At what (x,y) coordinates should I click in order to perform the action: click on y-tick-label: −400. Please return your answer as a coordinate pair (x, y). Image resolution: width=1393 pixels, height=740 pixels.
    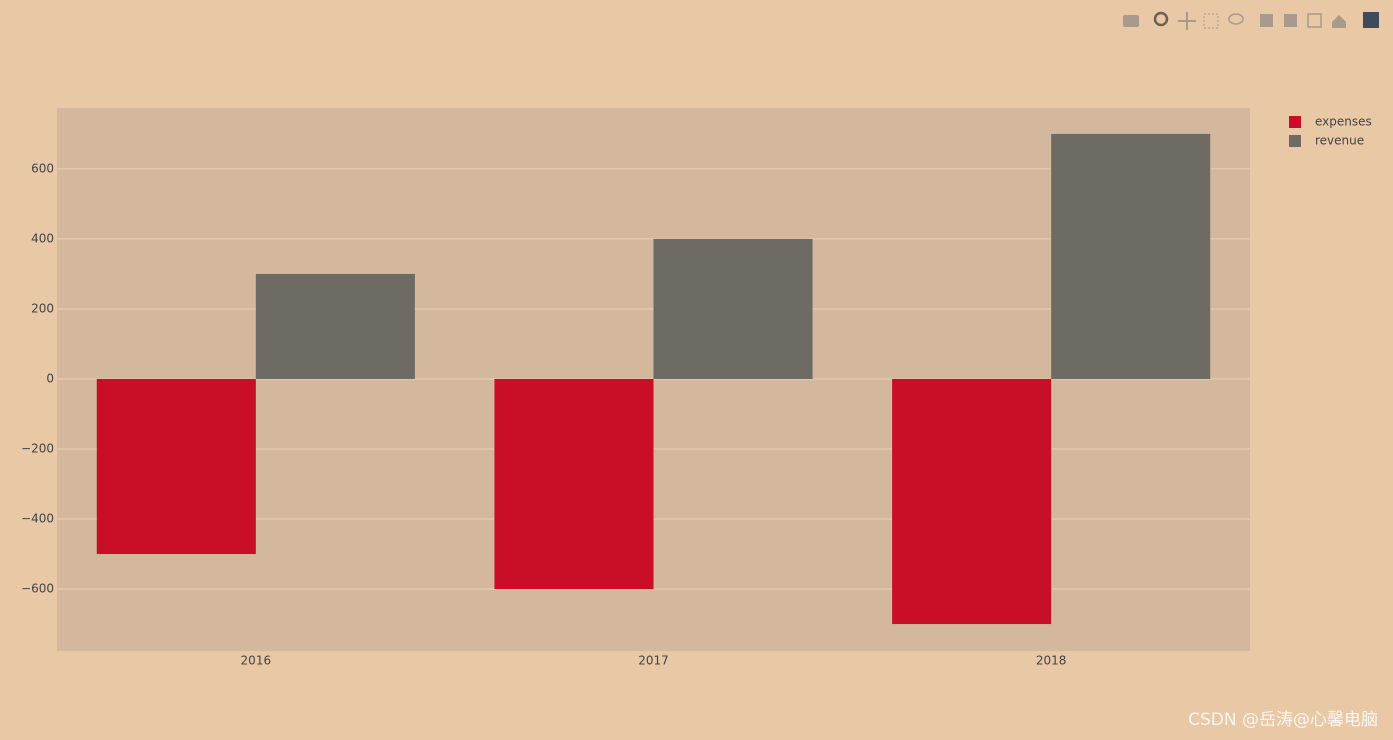
    Looking at the image, I should click on (37, 519).